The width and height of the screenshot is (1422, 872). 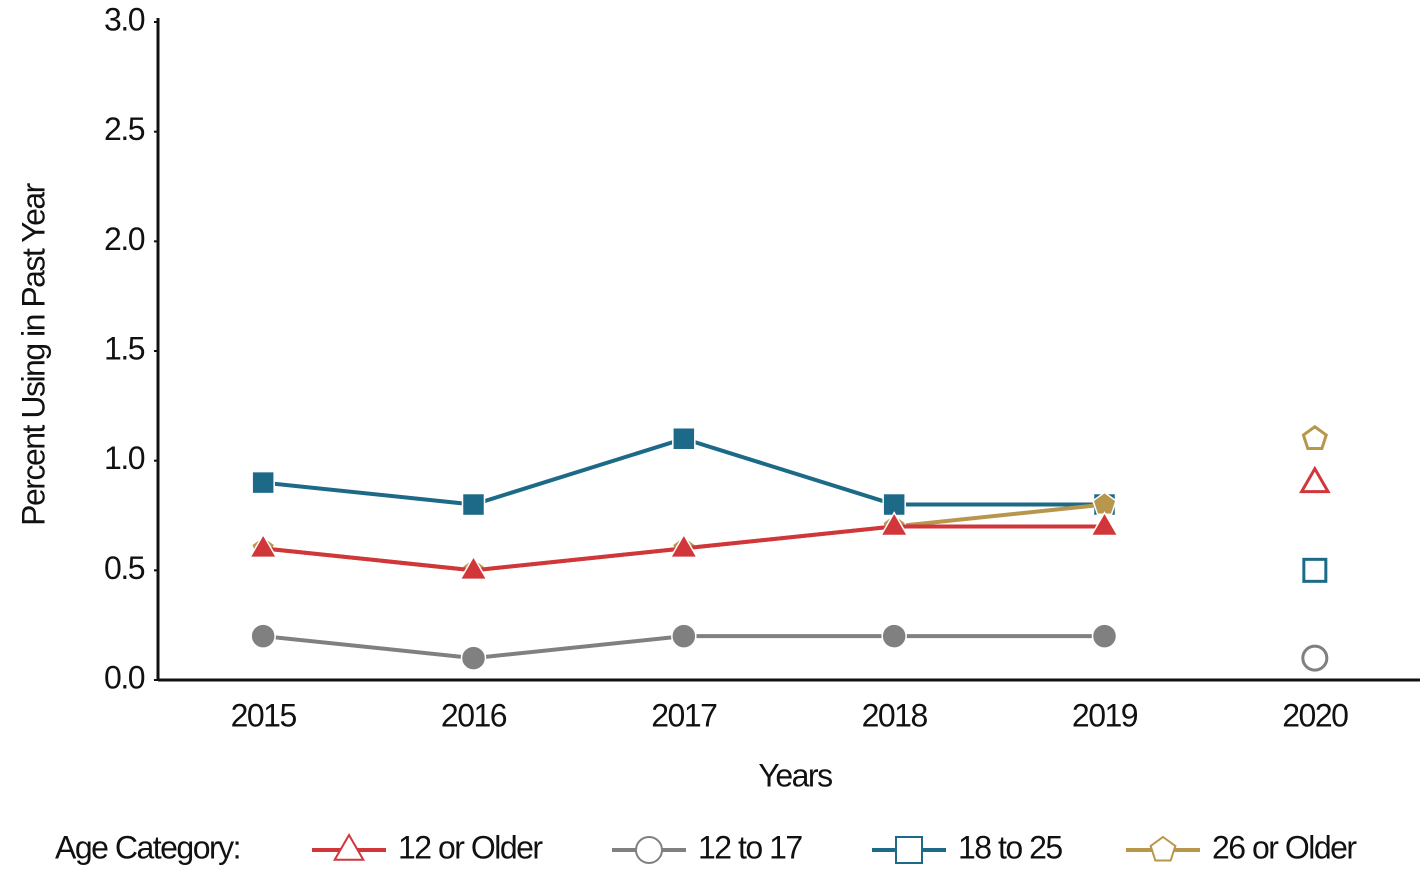 What do you see at coordinates (795, 775) in the screenshot?
I see `x-axis-label: Years` at bounding box center [795, 775].